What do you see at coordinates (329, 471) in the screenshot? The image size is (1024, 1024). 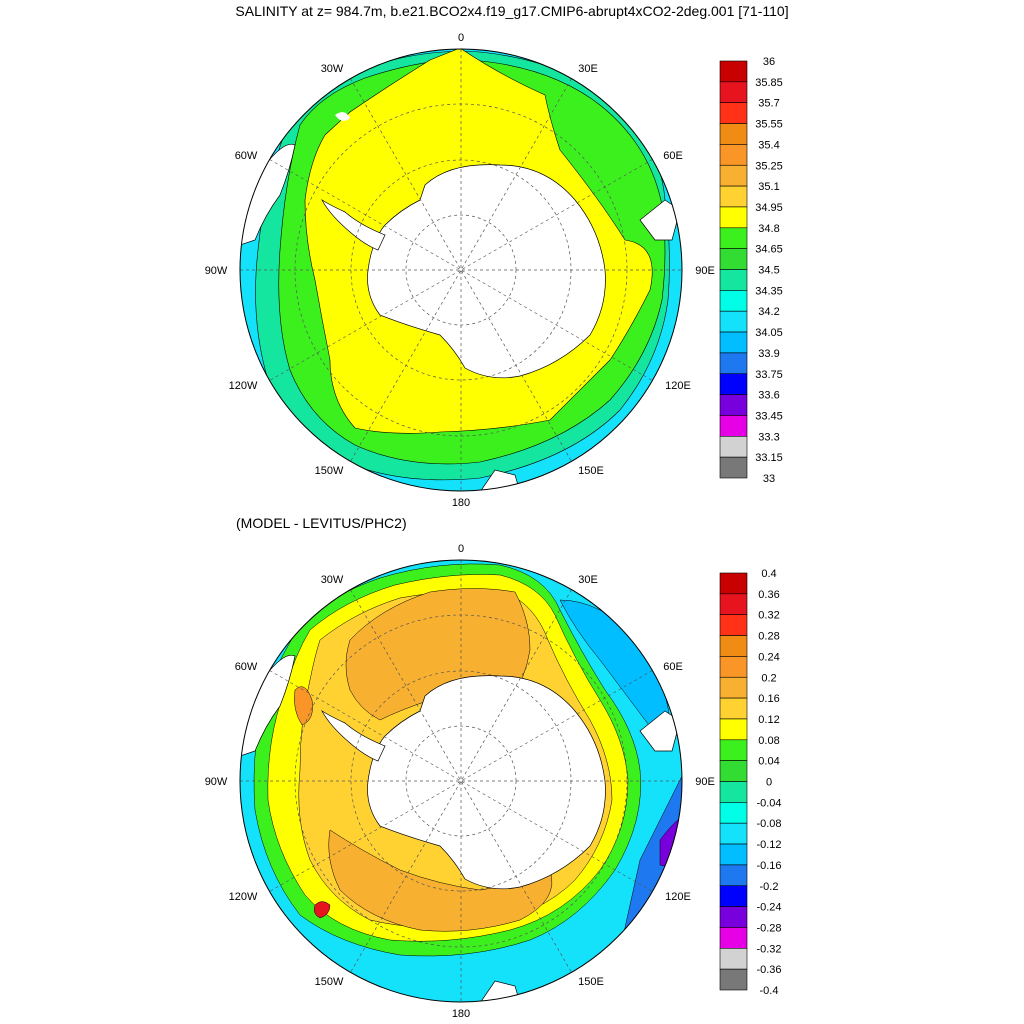 I see `lon-label-150w: 150W` at bounding box center [329, 471].